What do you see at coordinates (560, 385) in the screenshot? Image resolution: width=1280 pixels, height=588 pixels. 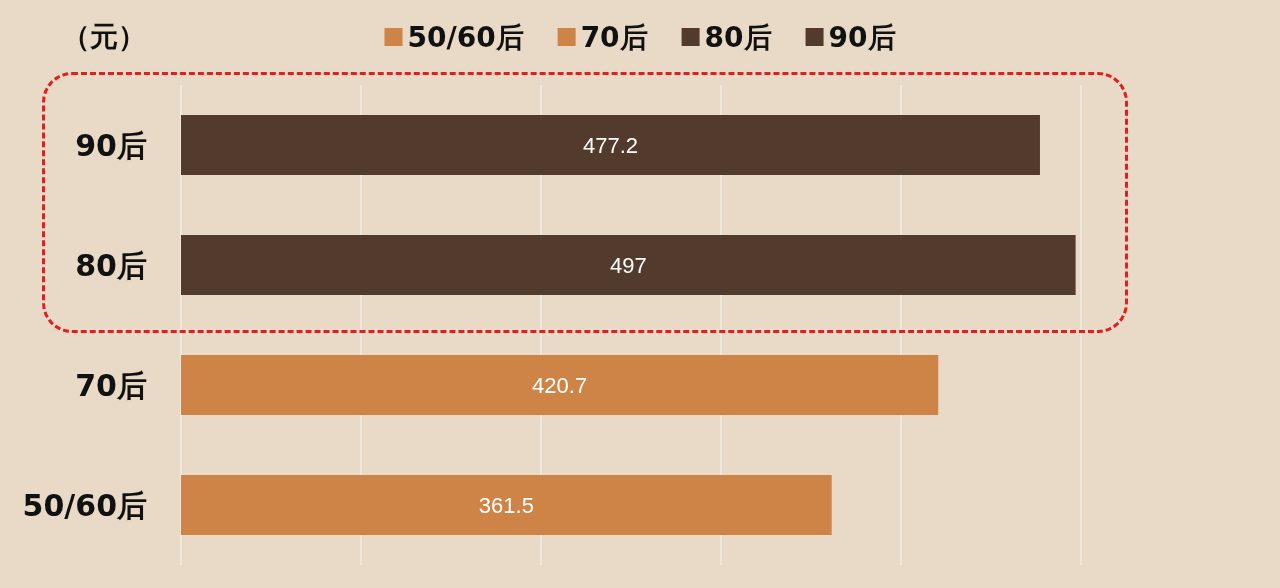 I see `data-label: 420.7` at bounding box center [560, 385].